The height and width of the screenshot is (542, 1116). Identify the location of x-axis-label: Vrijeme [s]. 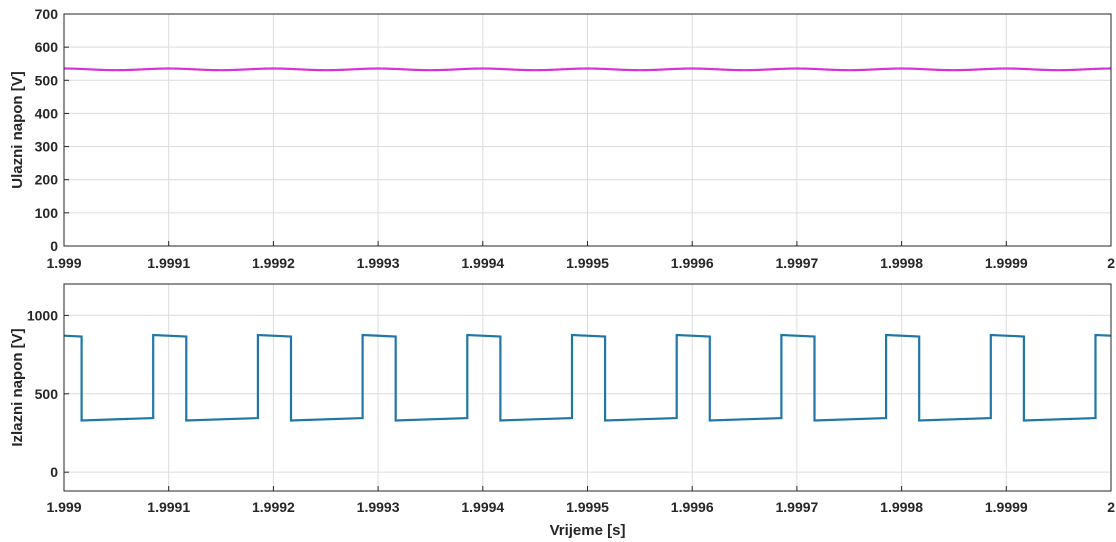
(588, 530).